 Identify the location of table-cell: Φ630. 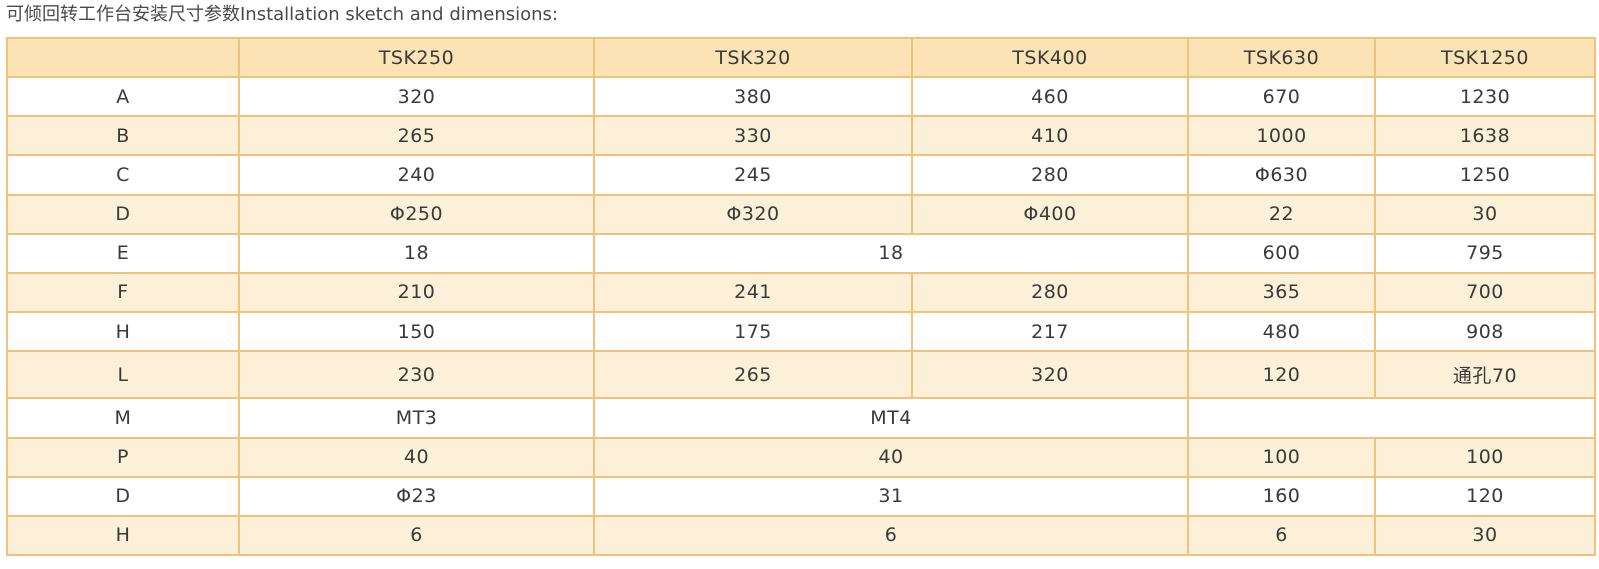
(1281, 175).